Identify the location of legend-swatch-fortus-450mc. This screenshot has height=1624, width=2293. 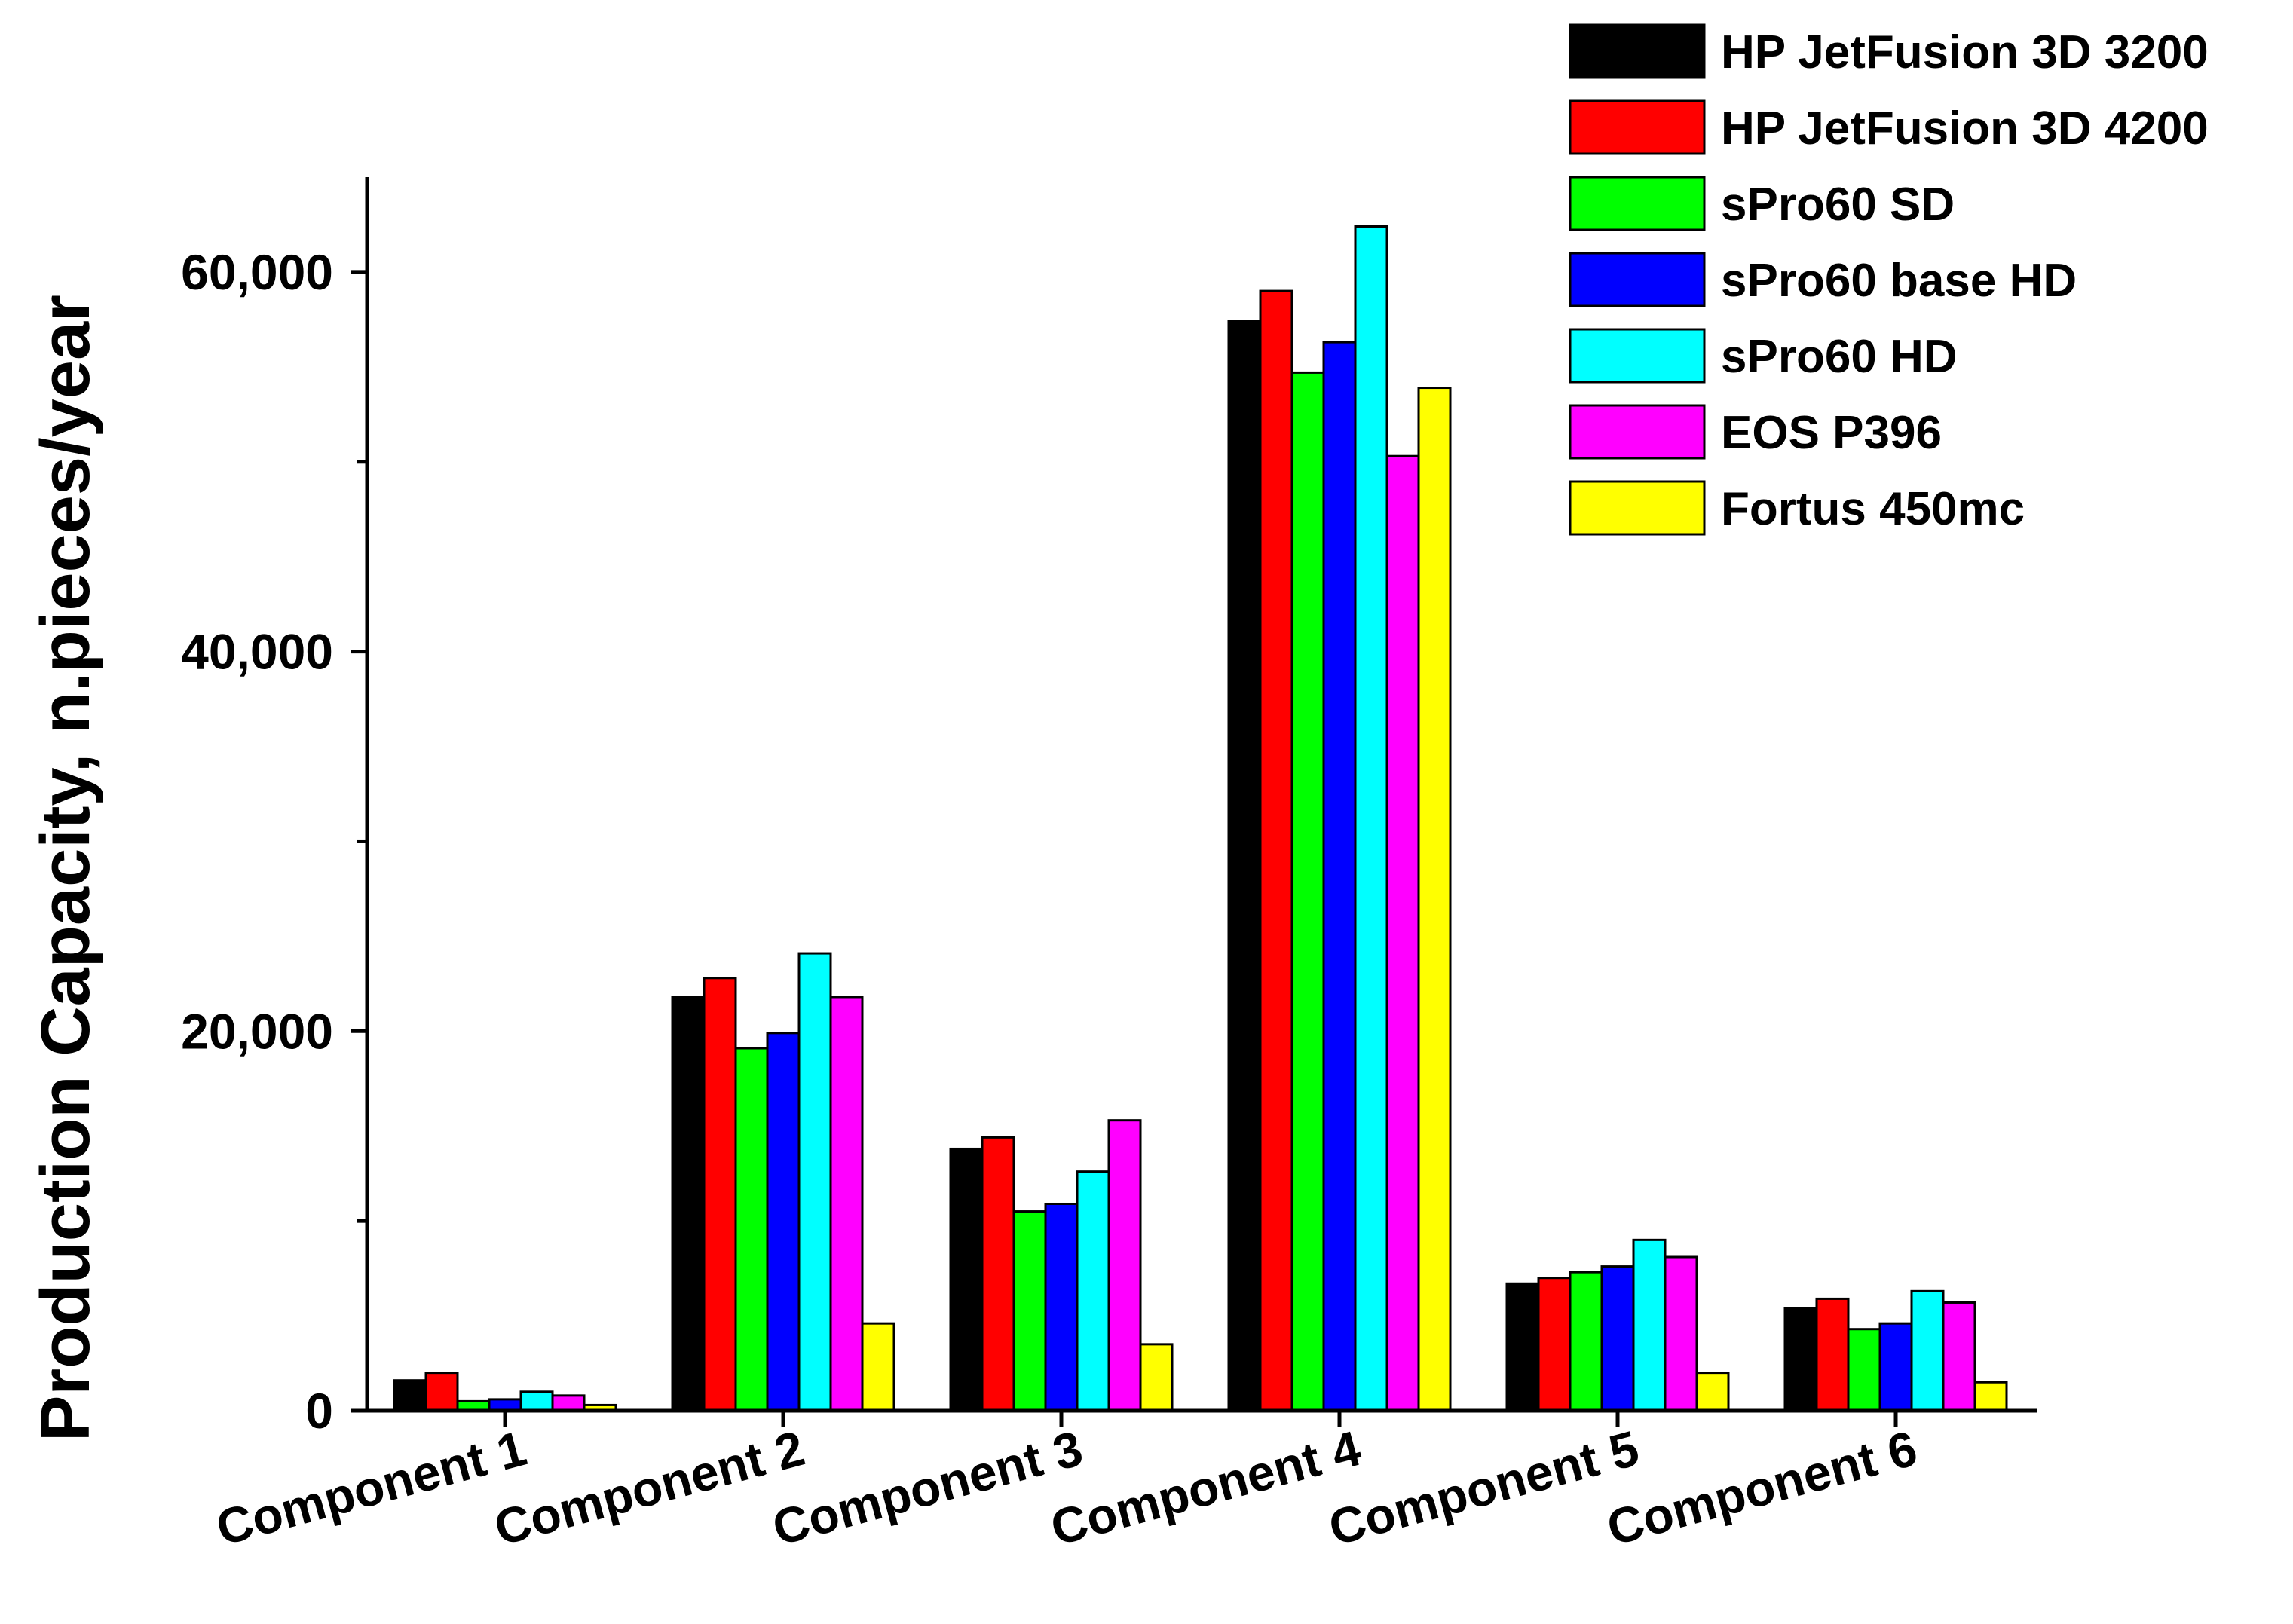
(1637, 508).